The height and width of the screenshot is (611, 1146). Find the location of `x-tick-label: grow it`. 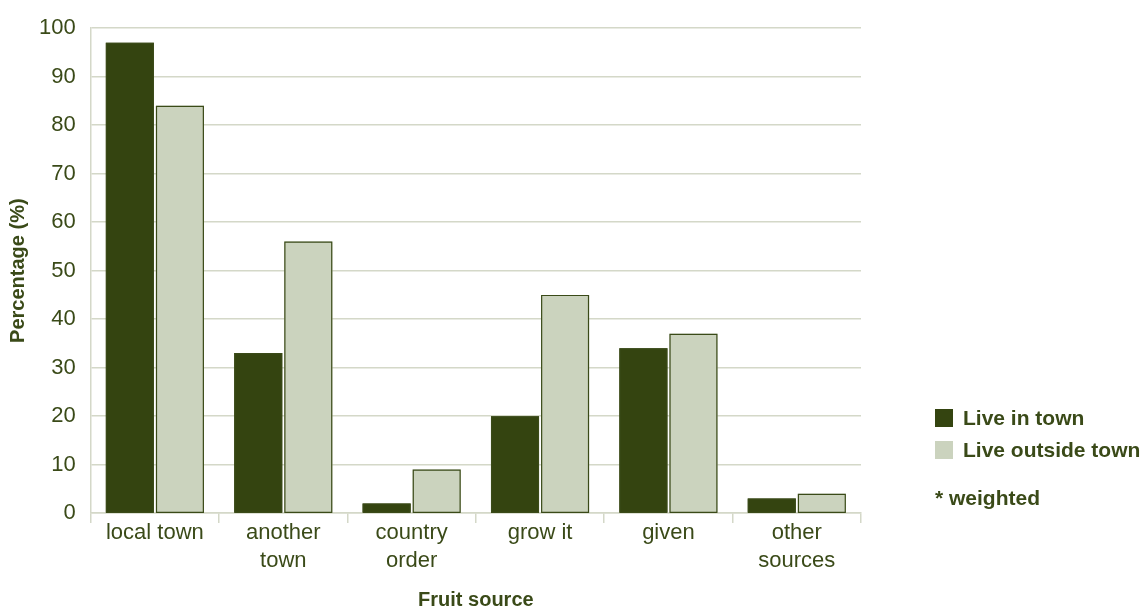

x-tick-label: grow it is located at coordinates (540, 532).